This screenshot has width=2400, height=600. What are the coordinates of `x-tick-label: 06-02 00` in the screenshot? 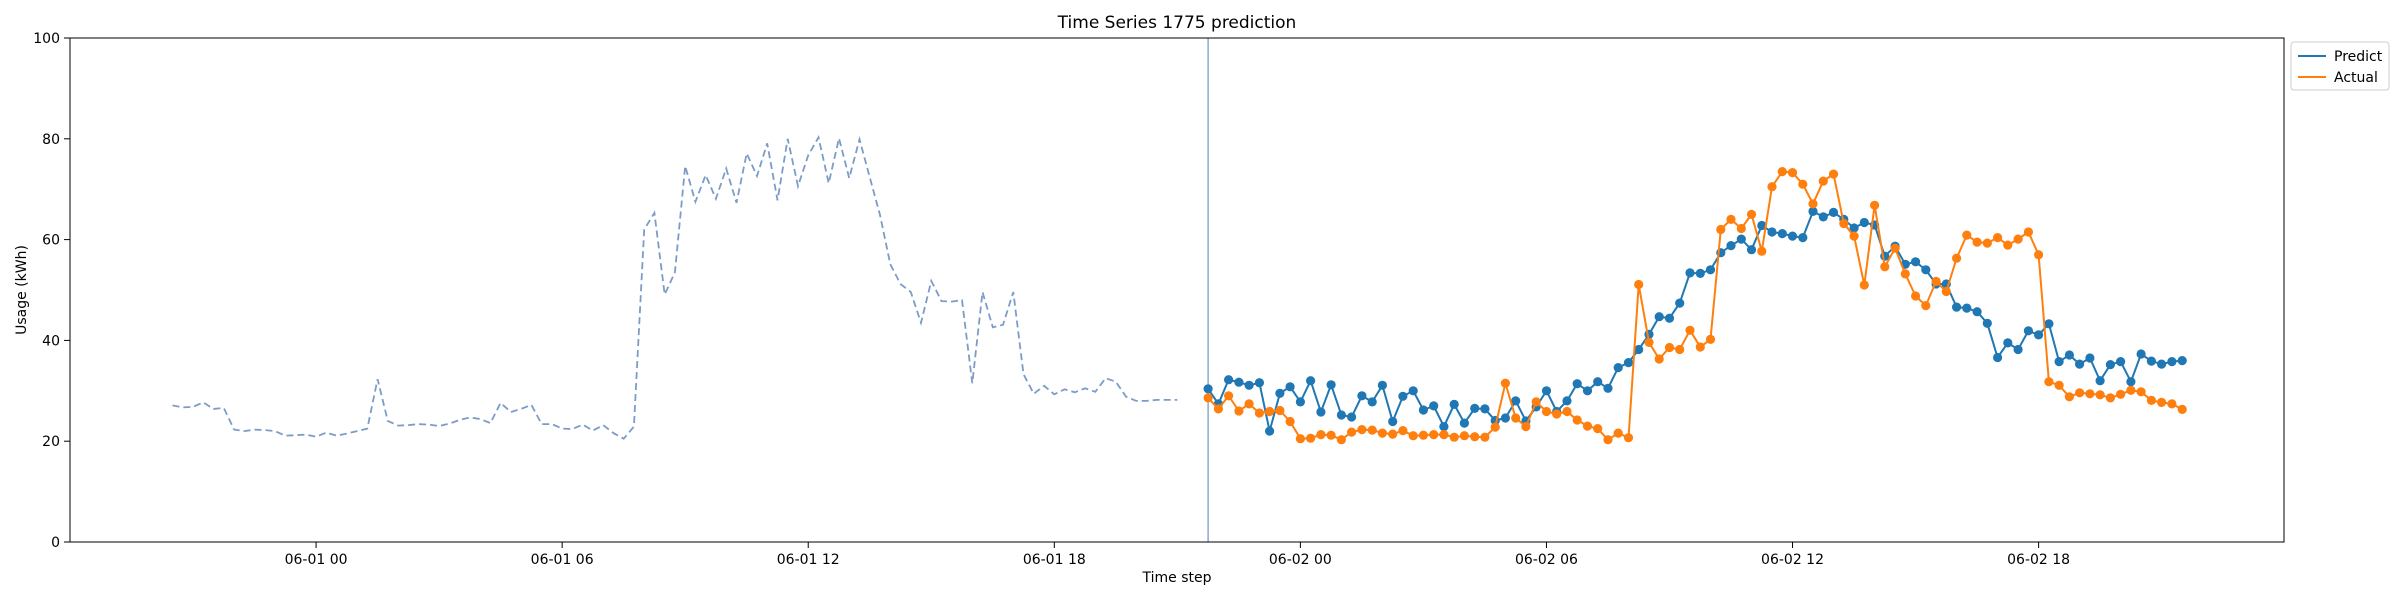 It's located at (1300, 560).